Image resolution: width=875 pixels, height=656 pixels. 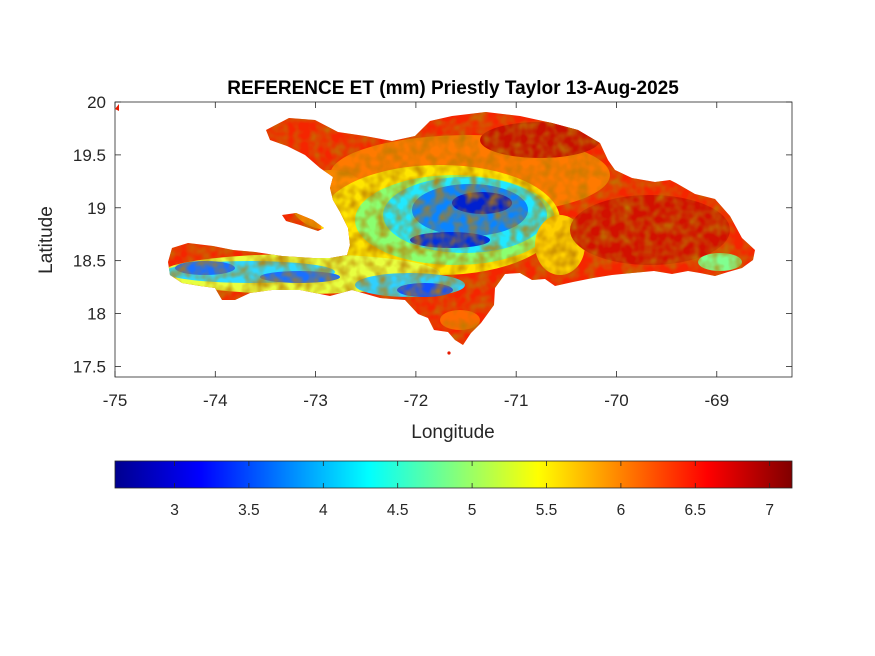 I want to click on colorbar-tick-label: 6.5, so click(x=696, y=510).